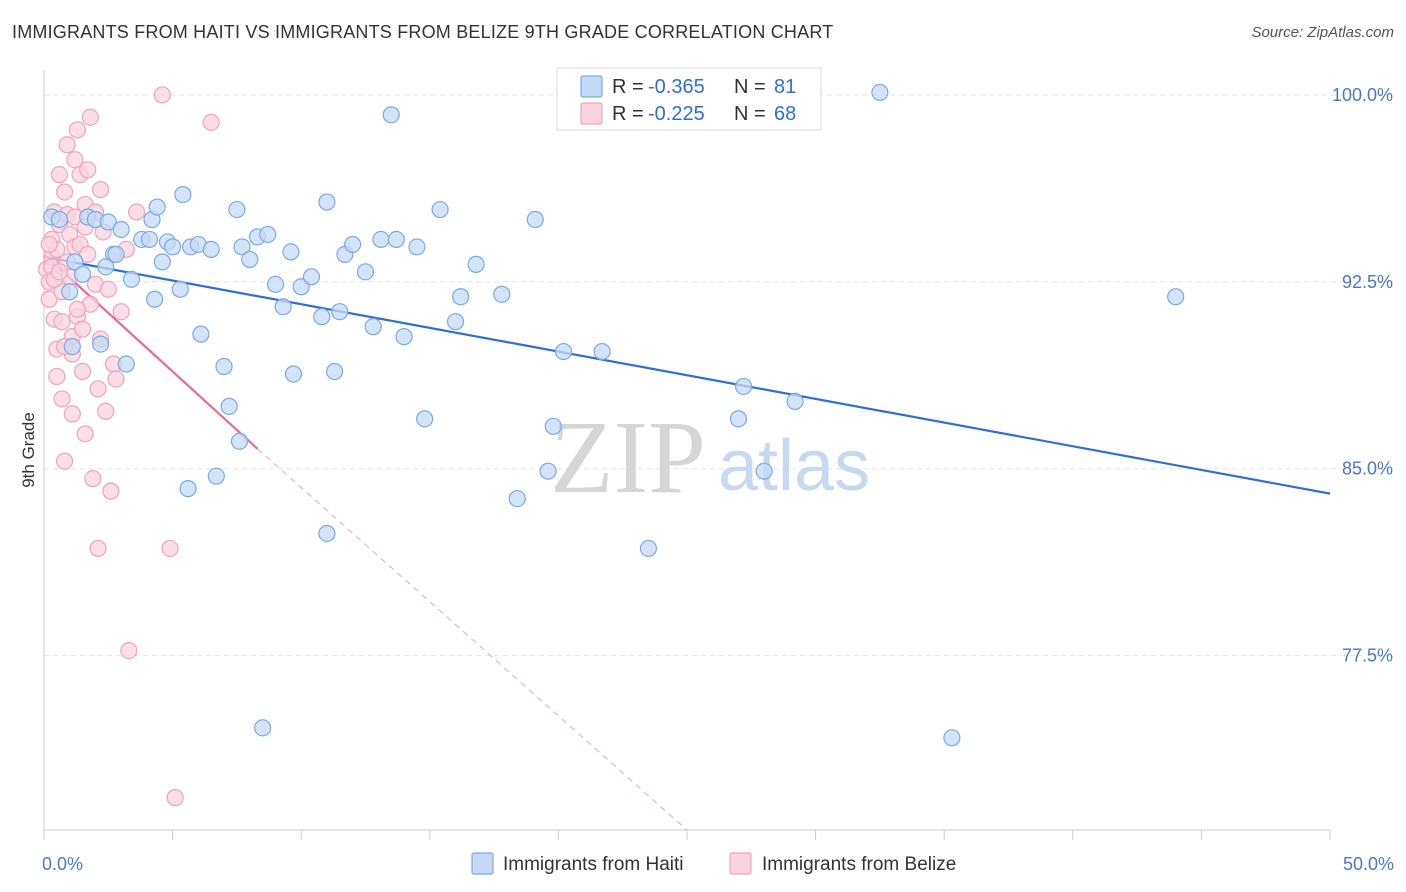  Describe the element at coordinates (62, 864) in the screenshot. I see `x-tick-label-0: 0.0%` at that location.